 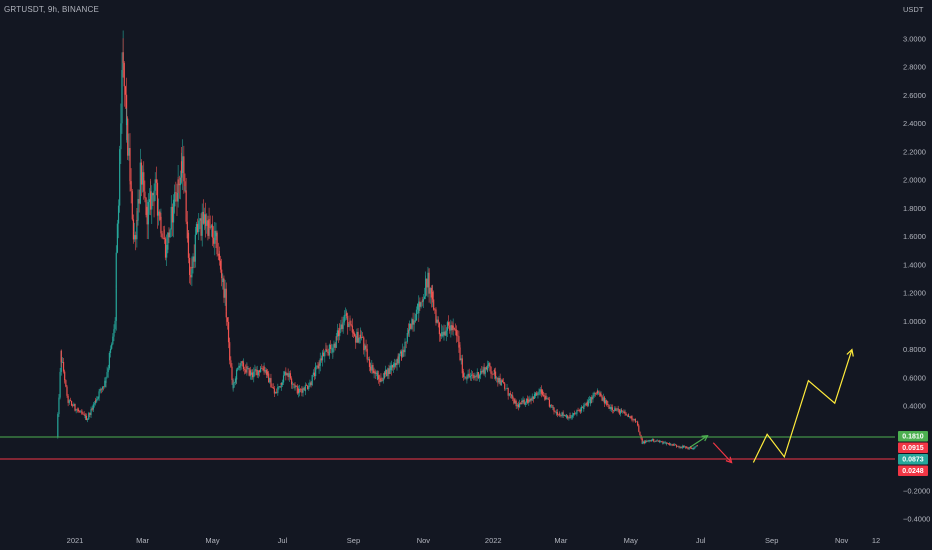 What do you see at coordinates (447, 448) in the screenshot?
I see `horizontal-lines` at bounding box center [447, 448].